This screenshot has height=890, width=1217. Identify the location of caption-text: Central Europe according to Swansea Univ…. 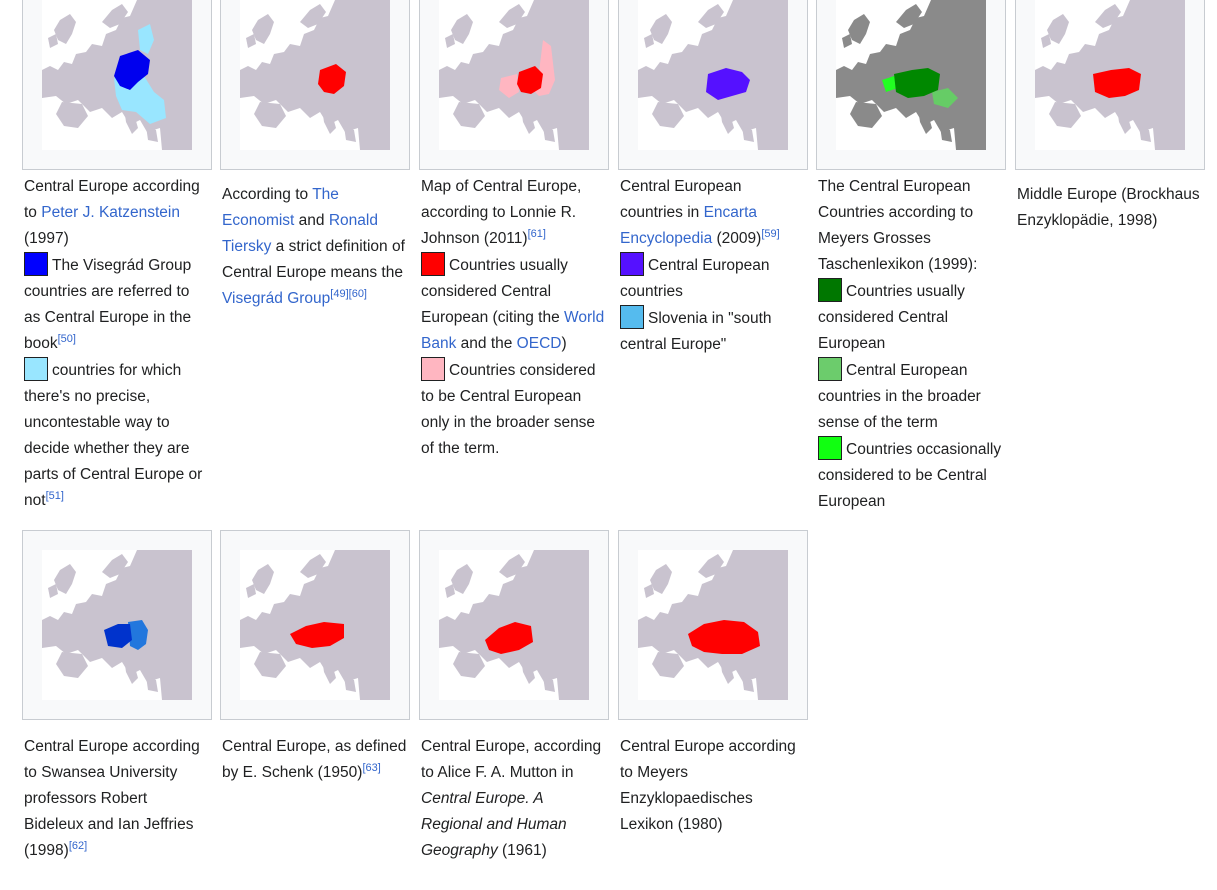
(112, 798).